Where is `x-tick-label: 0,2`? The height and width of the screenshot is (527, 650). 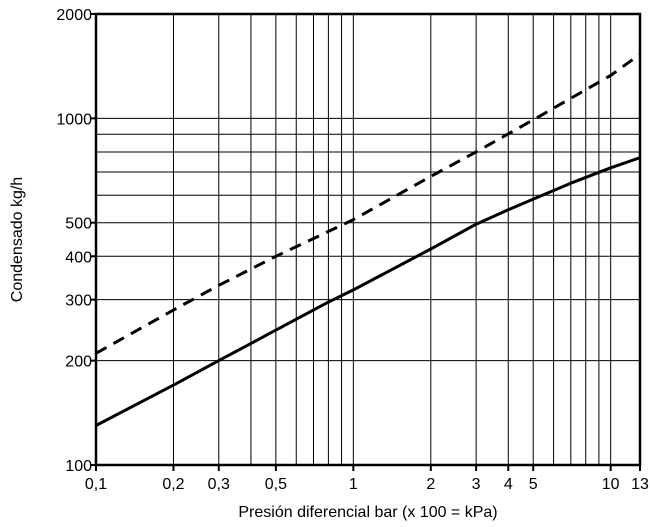 x-tick-label: 0,2 is located at coordinates (173, 484).